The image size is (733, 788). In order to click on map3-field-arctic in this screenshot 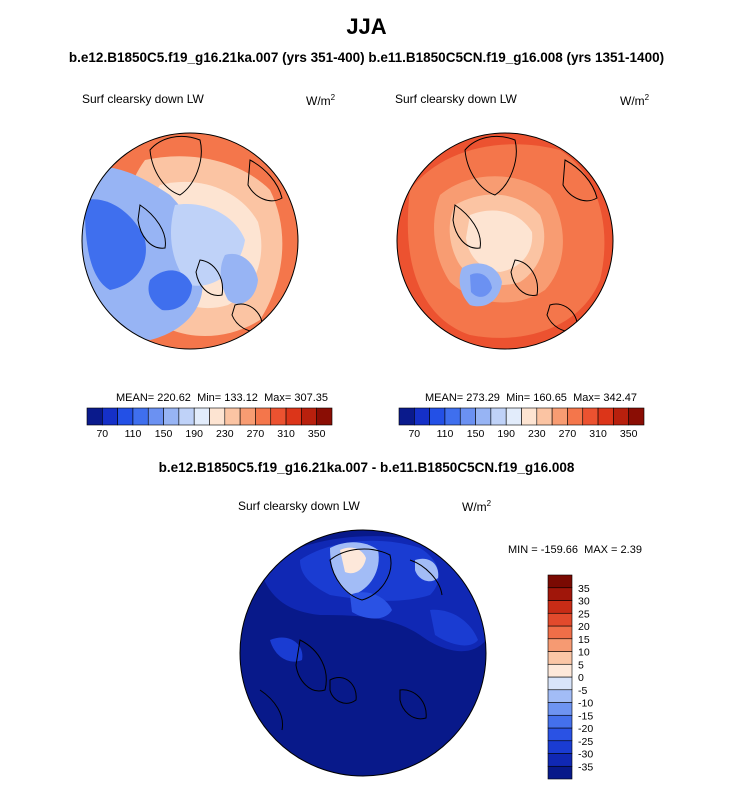, I will do `click(371, 605)`.